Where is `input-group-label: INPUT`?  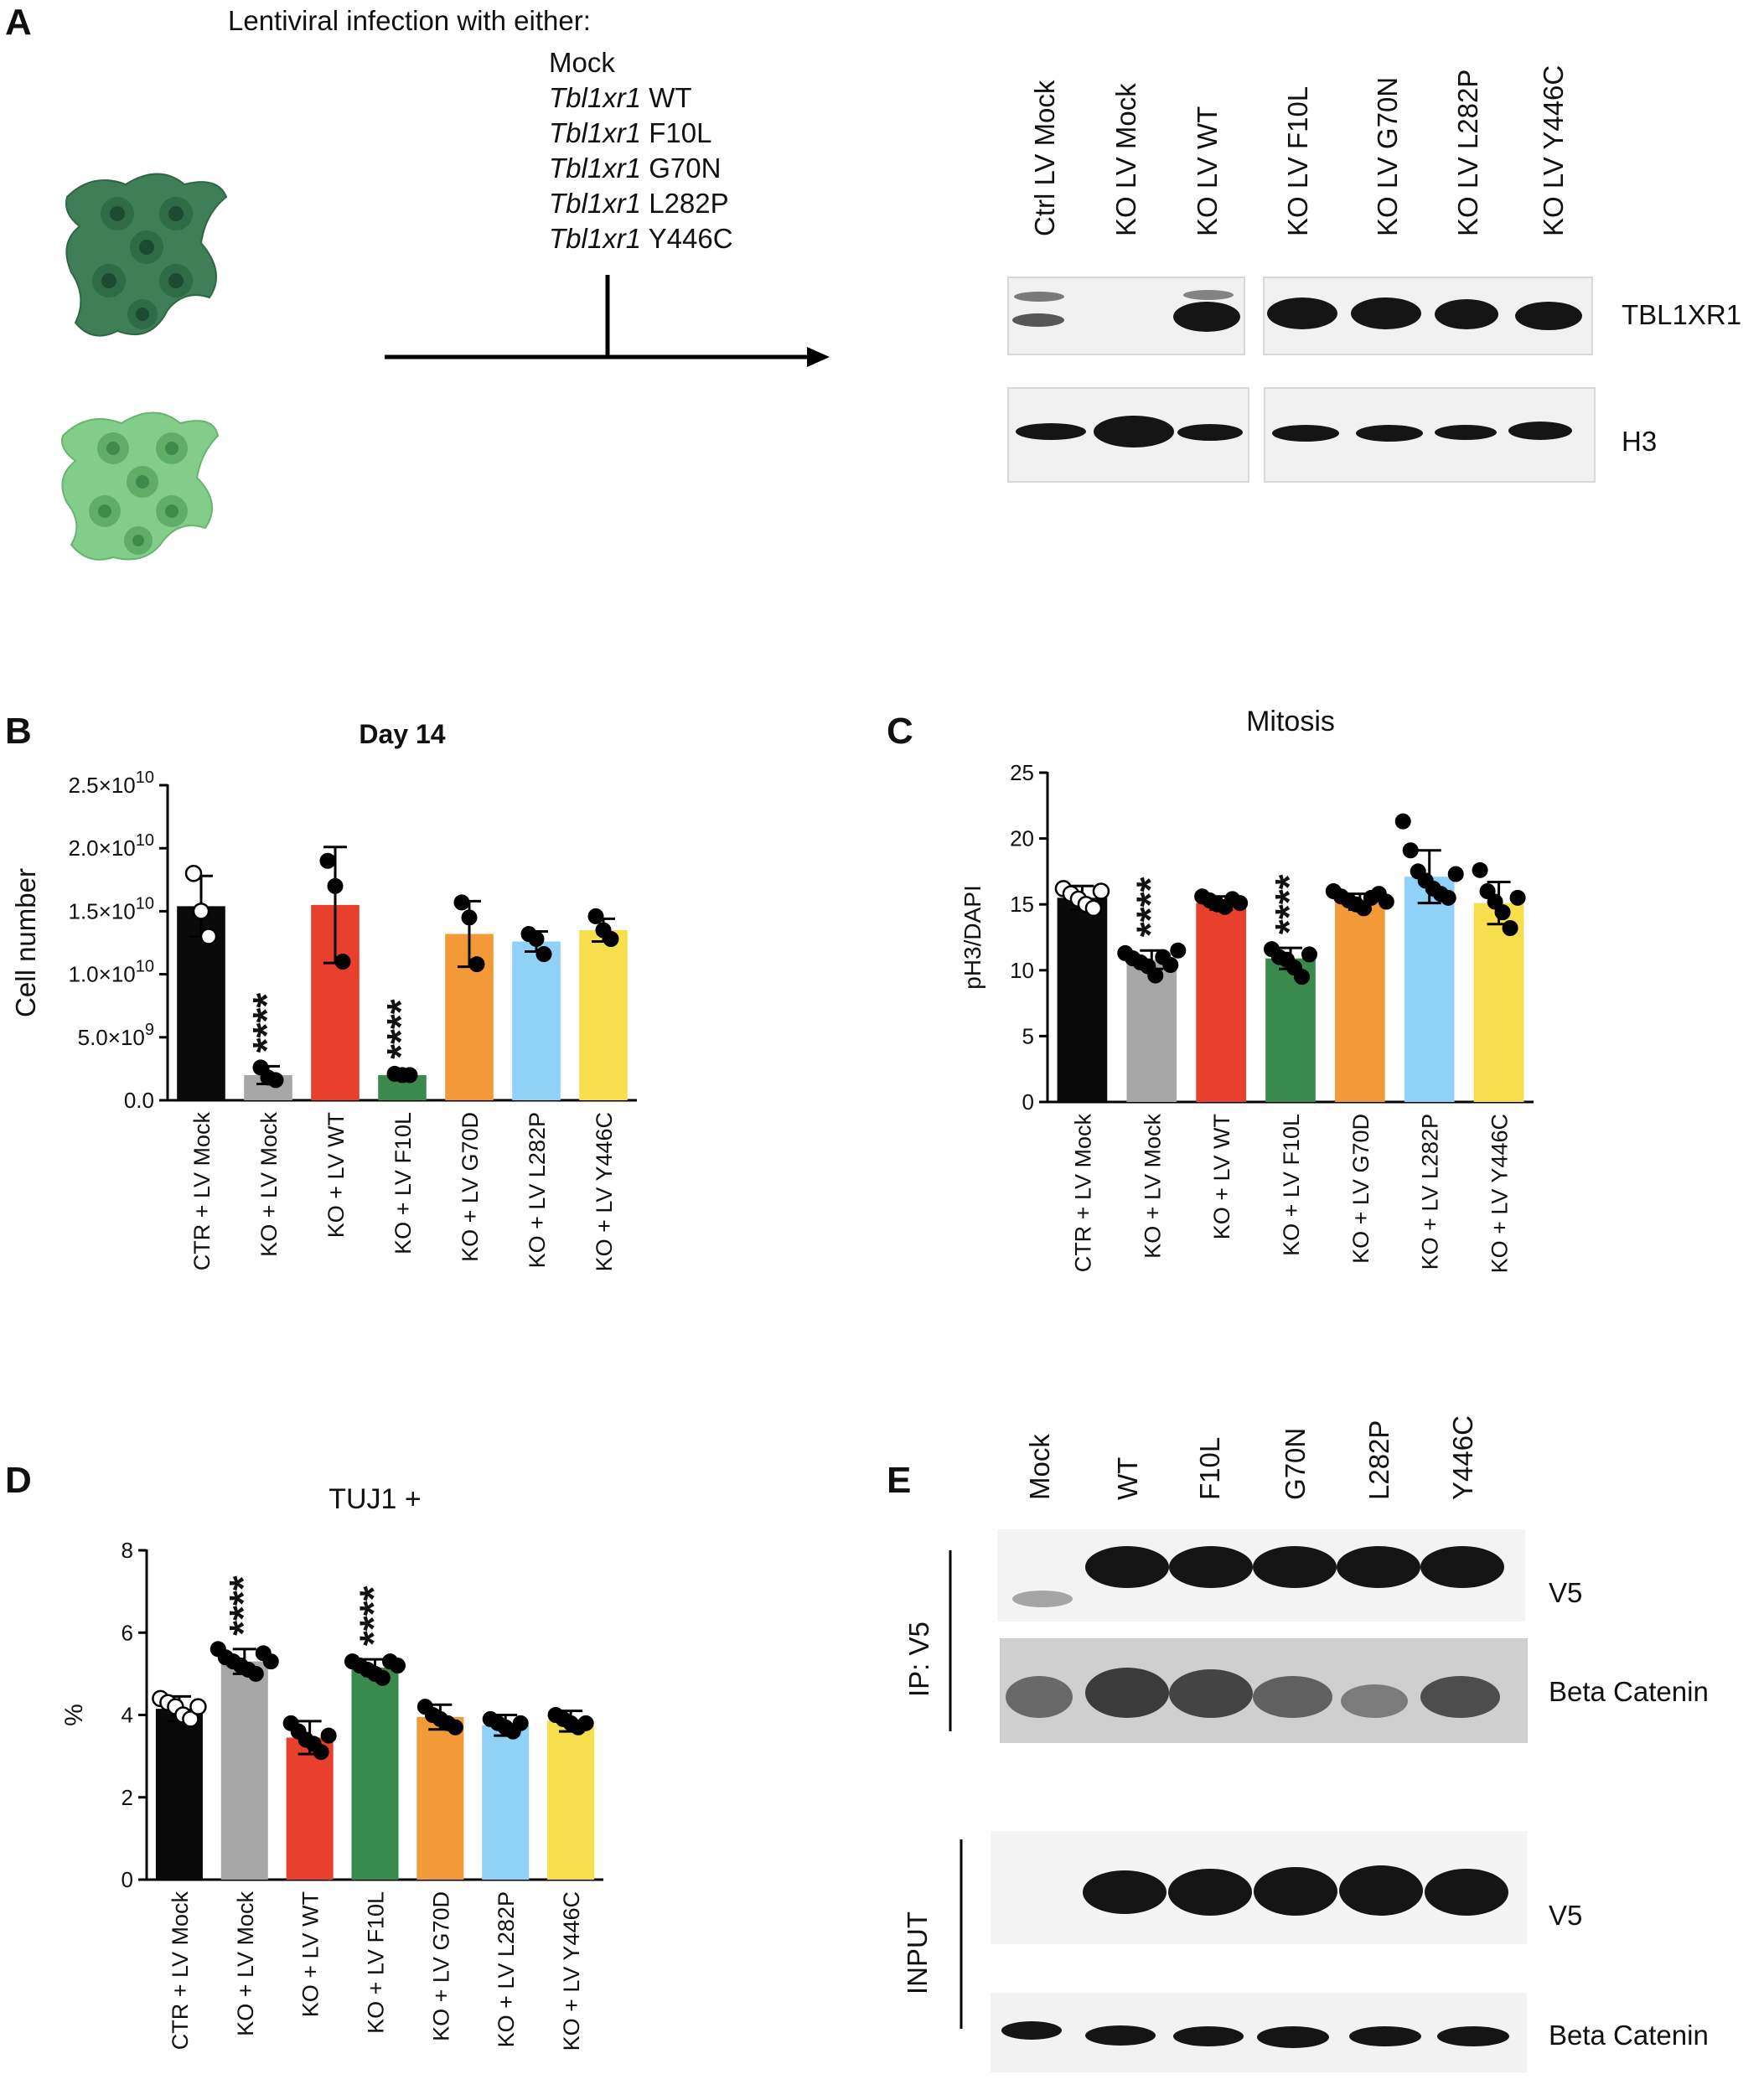
input-group-label: INPUT is located at coordinates (917, 1952).